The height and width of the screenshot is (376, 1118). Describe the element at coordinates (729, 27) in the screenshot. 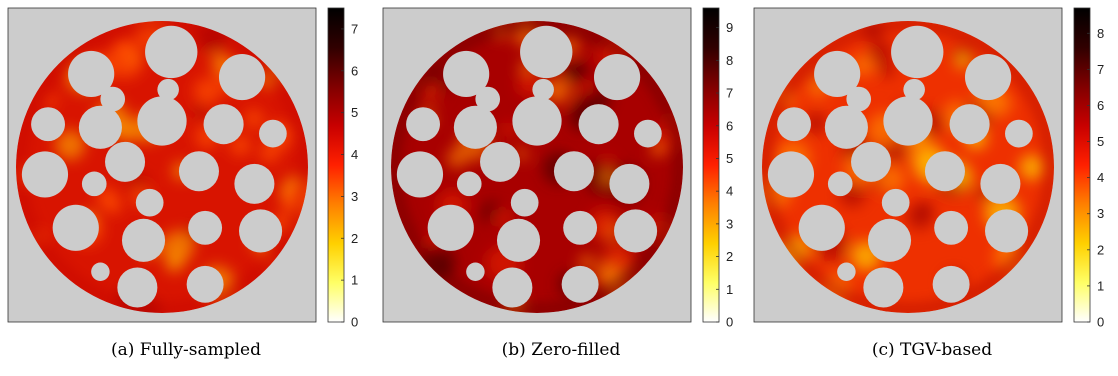

I see `colorbar-tick-label-zero-filled-9: 9` at that location.